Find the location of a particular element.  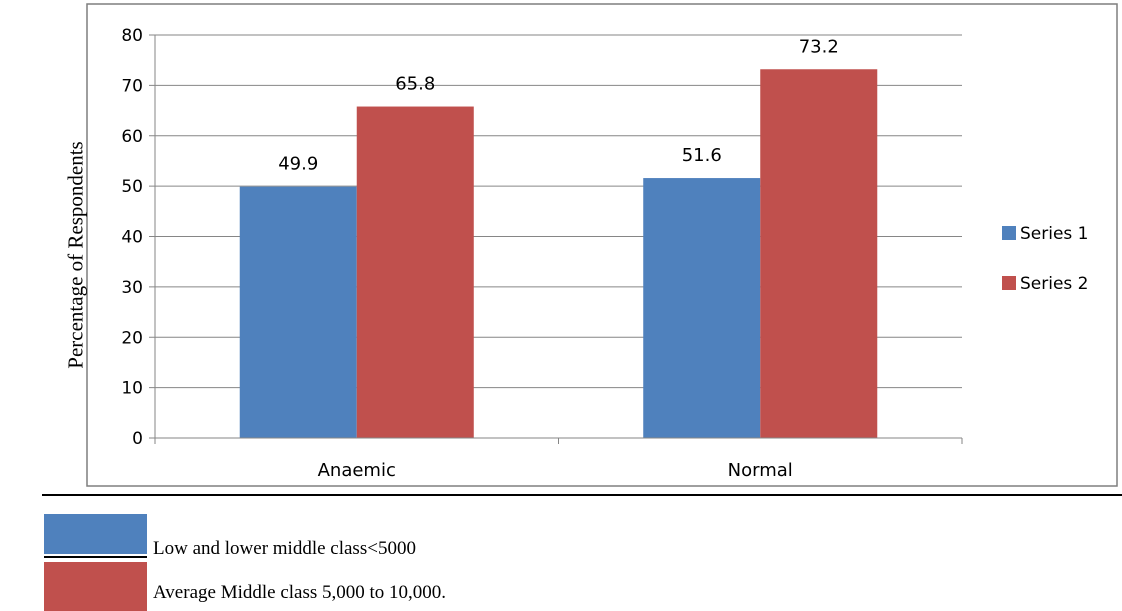

legend: Series 1 Series 2 is located at coordinates (1045, 259).